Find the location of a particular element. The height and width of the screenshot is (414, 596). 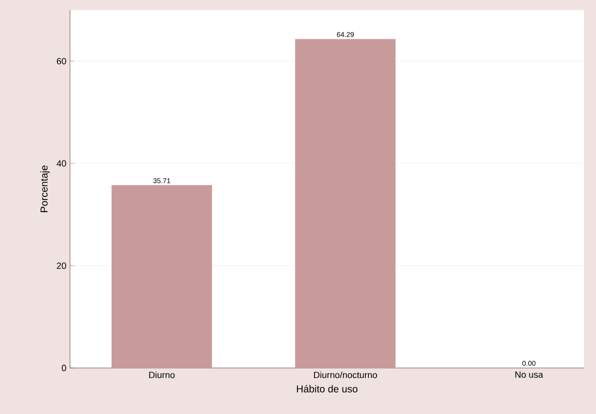

y-tick-label: 40 is located at coordinates (61, 163).